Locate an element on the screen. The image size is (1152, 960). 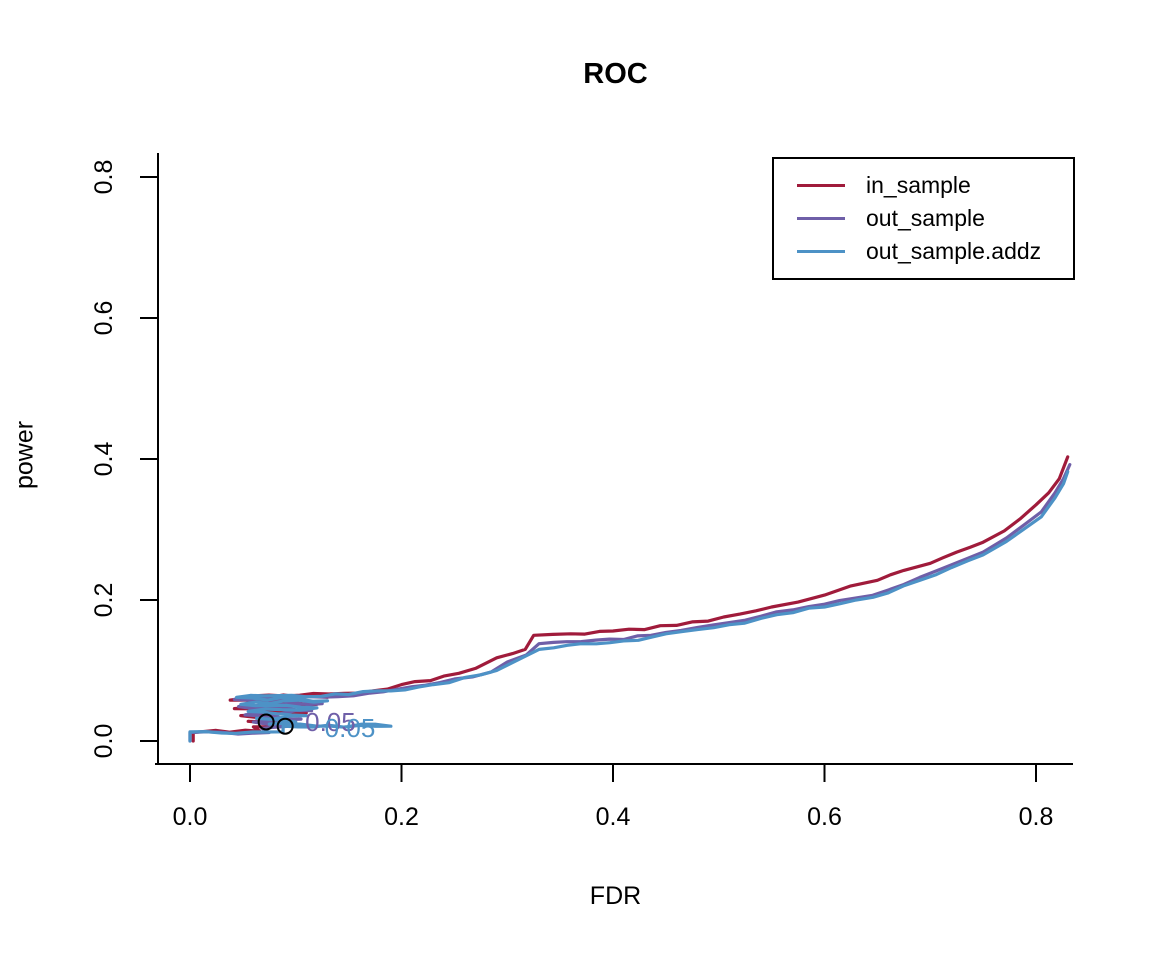
legend-item-out_sample.addz: out_sample.addz is located at coordinates (923, 252).